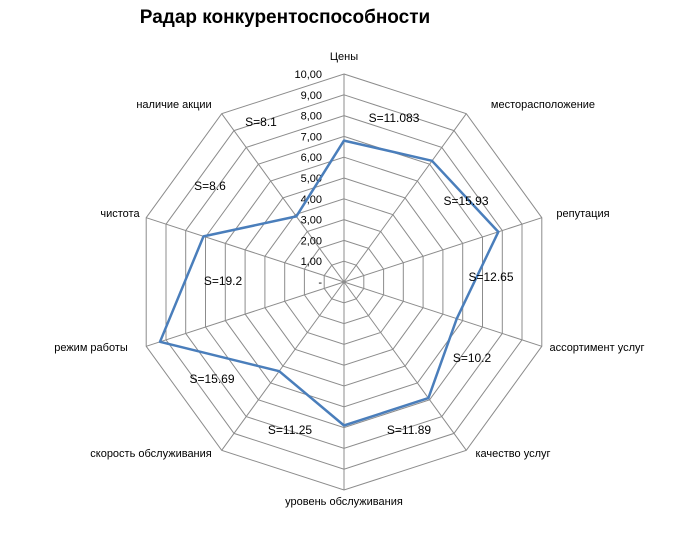 This screenshot has width=687, height=541. Describe the element at coordinates (311, 96) in the screenshot. I see `tick-label: 9,00` at that location.